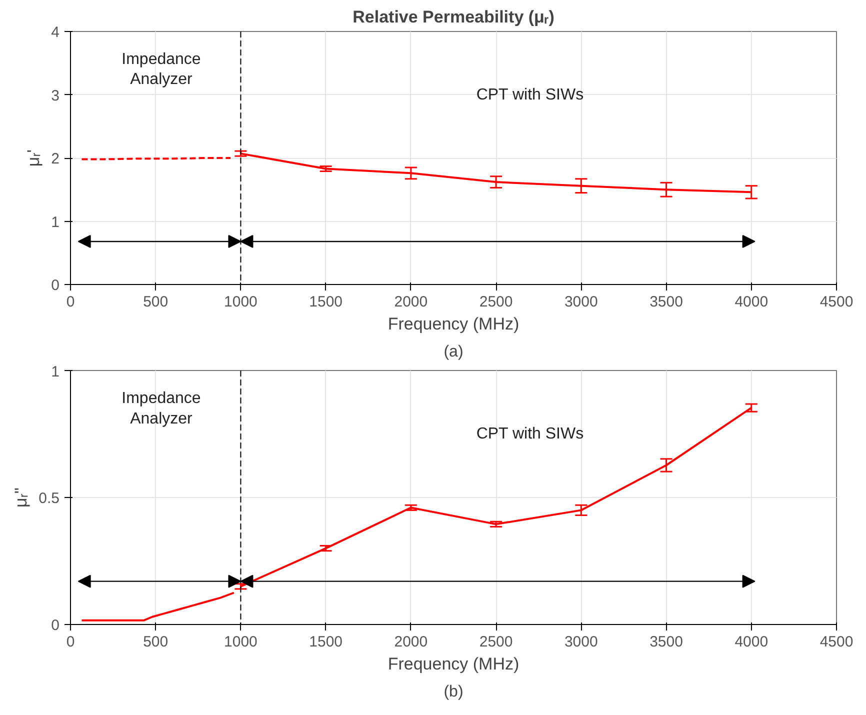 The width and height of the screenshot is (866, 715). Describe the element at coordinates (55, 32) in the screenshot. I see `y-tick-label: 4` at that location.